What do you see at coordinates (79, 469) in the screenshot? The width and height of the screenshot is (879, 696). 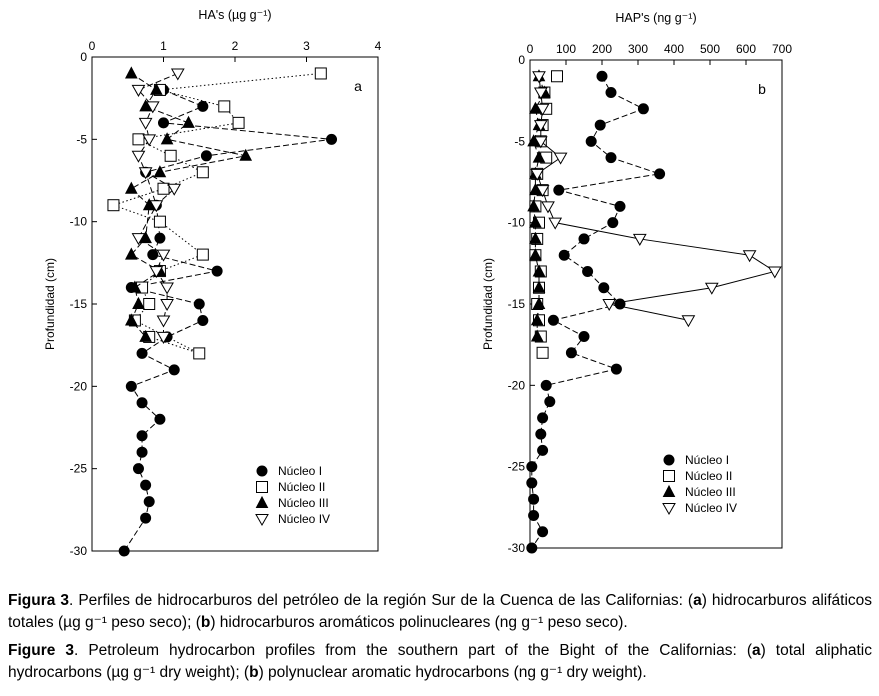 I see `panel-a-y-tick-label: -25` at bounding box center [79, 469].